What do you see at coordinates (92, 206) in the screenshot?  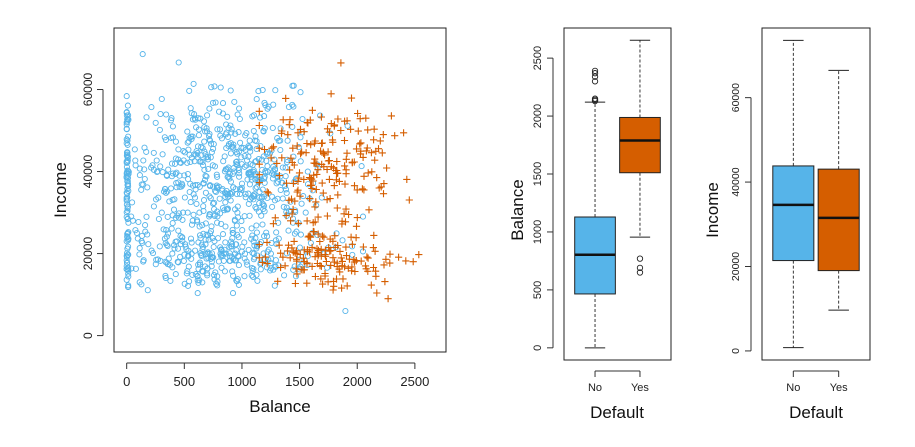 I see `scatter-y-axis: 0 20000 40000 60000` at bounding box center [92, 206].